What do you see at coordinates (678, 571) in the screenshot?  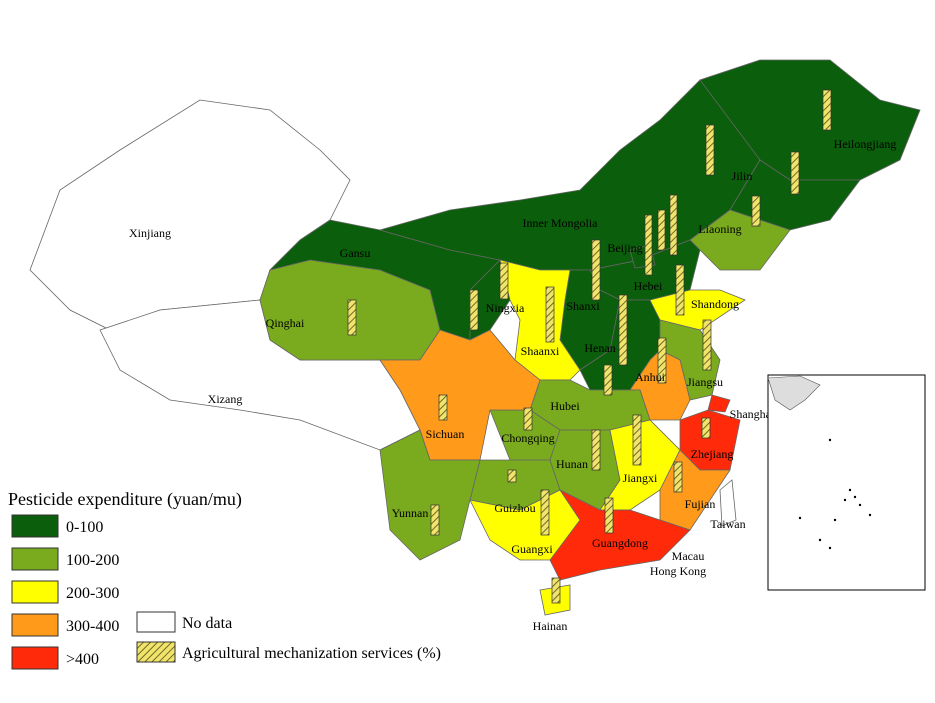 I see `province-label: Hong Kong` at bounding box center [678, 571].